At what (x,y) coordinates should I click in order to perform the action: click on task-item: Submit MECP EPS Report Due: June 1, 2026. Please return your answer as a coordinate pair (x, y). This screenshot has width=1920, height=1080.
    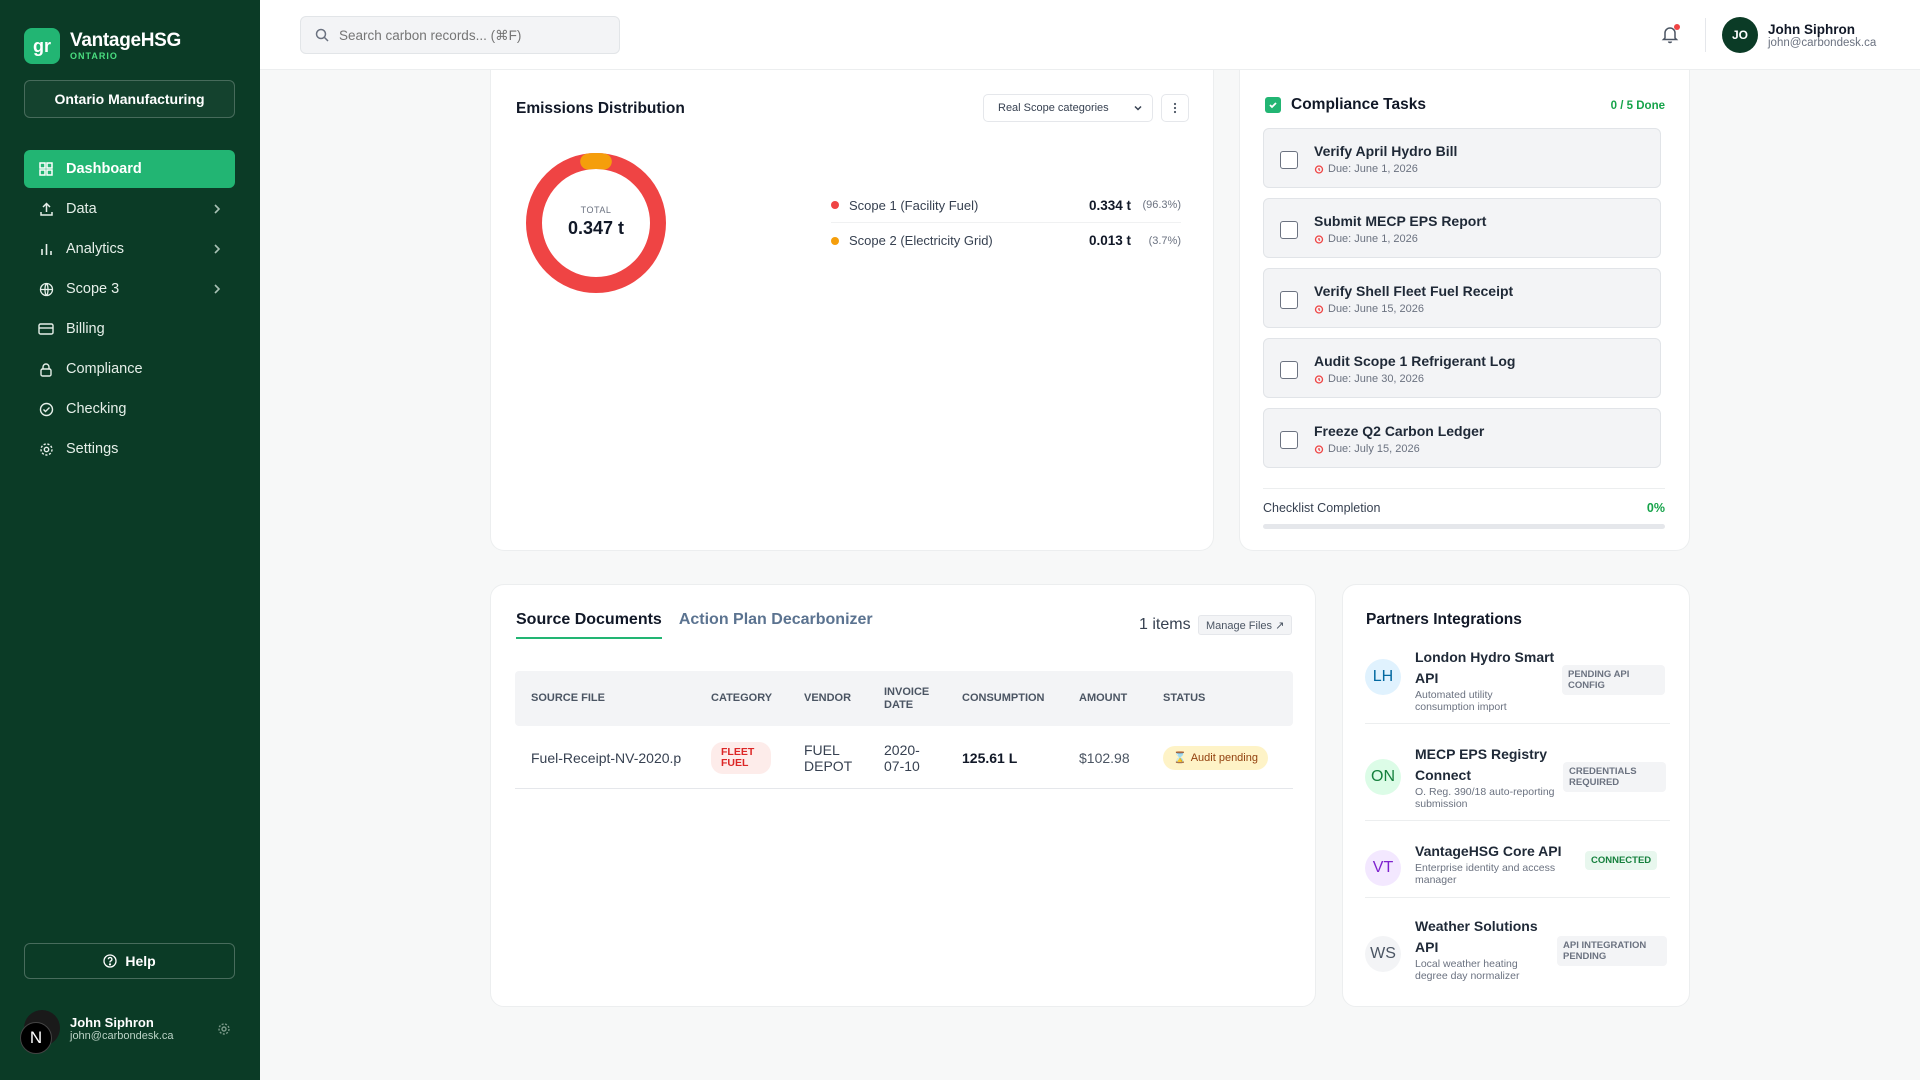
    Looking at the image, I should click on (1462, 228).